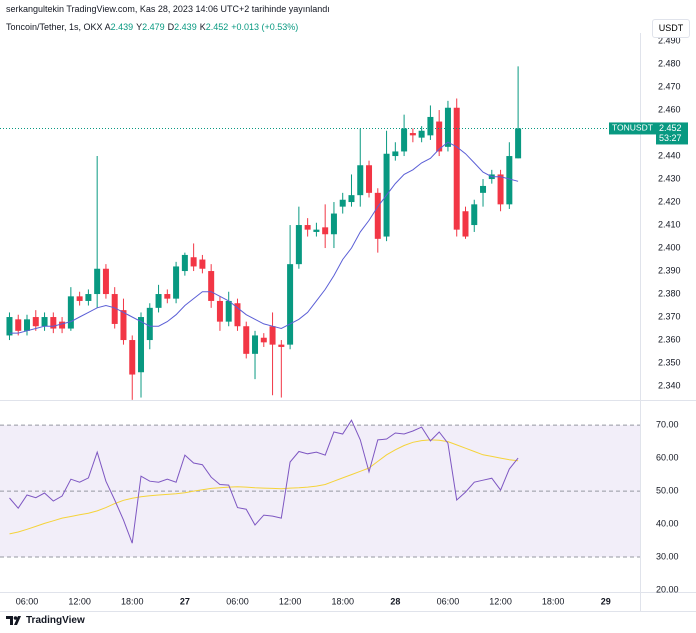 This screenshot has width=696, height=633. I want to click on x-tick-label: 28, so click(395, 601).